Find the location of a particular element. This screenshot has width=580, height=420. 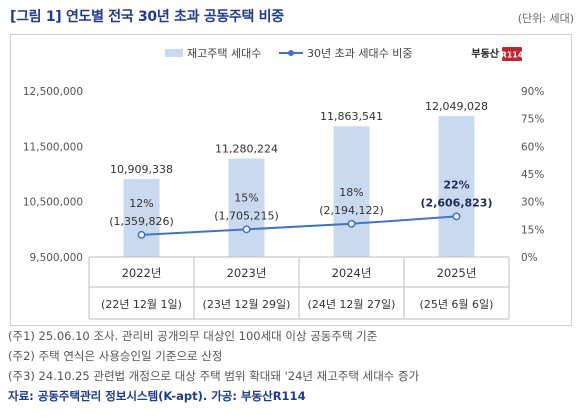

y-left-tick-label: 9,500,000 is located at coordinates (56, 258).